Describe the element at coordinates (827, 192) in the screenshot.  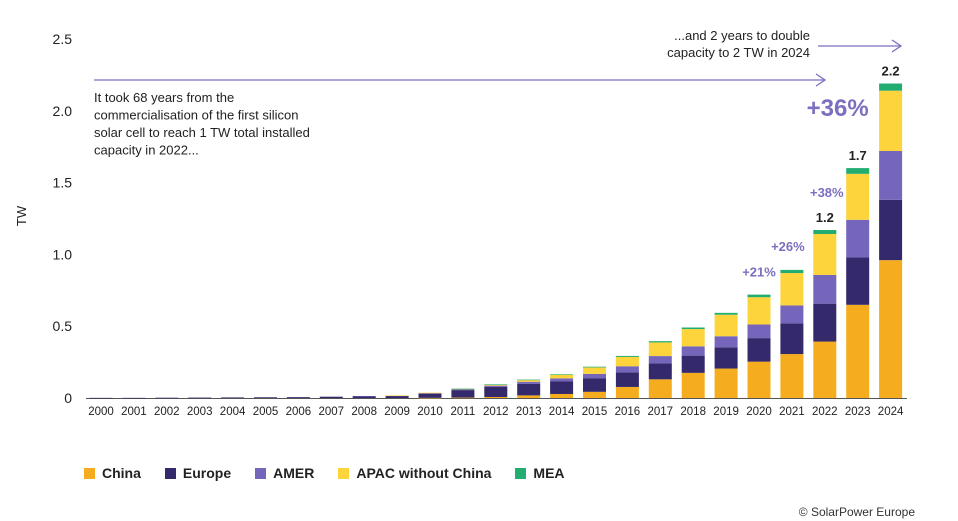
I see `growth-label: +38%` at that location.